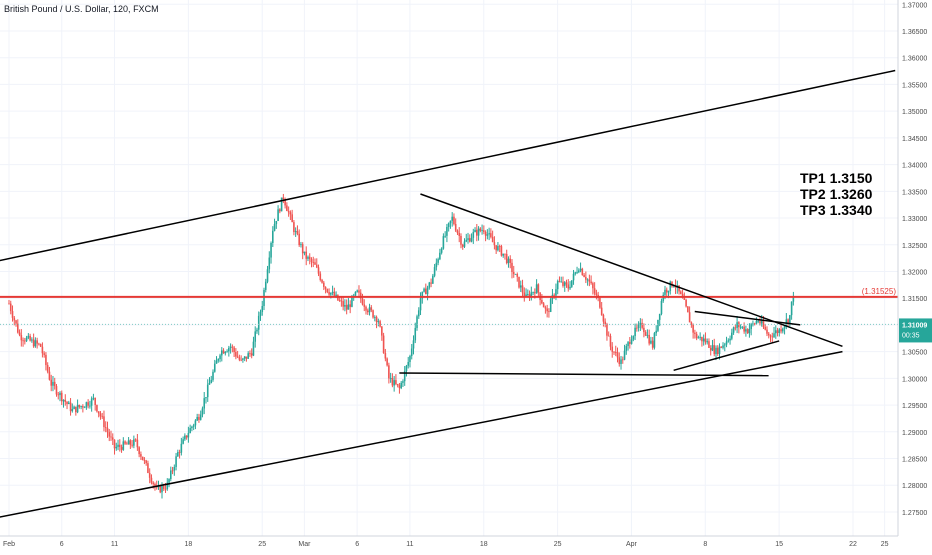 This screenshot has width=932, height=555. What do you see at coordinates (449, 541) in the screenshot?
I see `time-axis: Feb 6 11 18 25 Mar 6 11 18 25 Apr 8 15 22 25` at bounding box center [449, 541].